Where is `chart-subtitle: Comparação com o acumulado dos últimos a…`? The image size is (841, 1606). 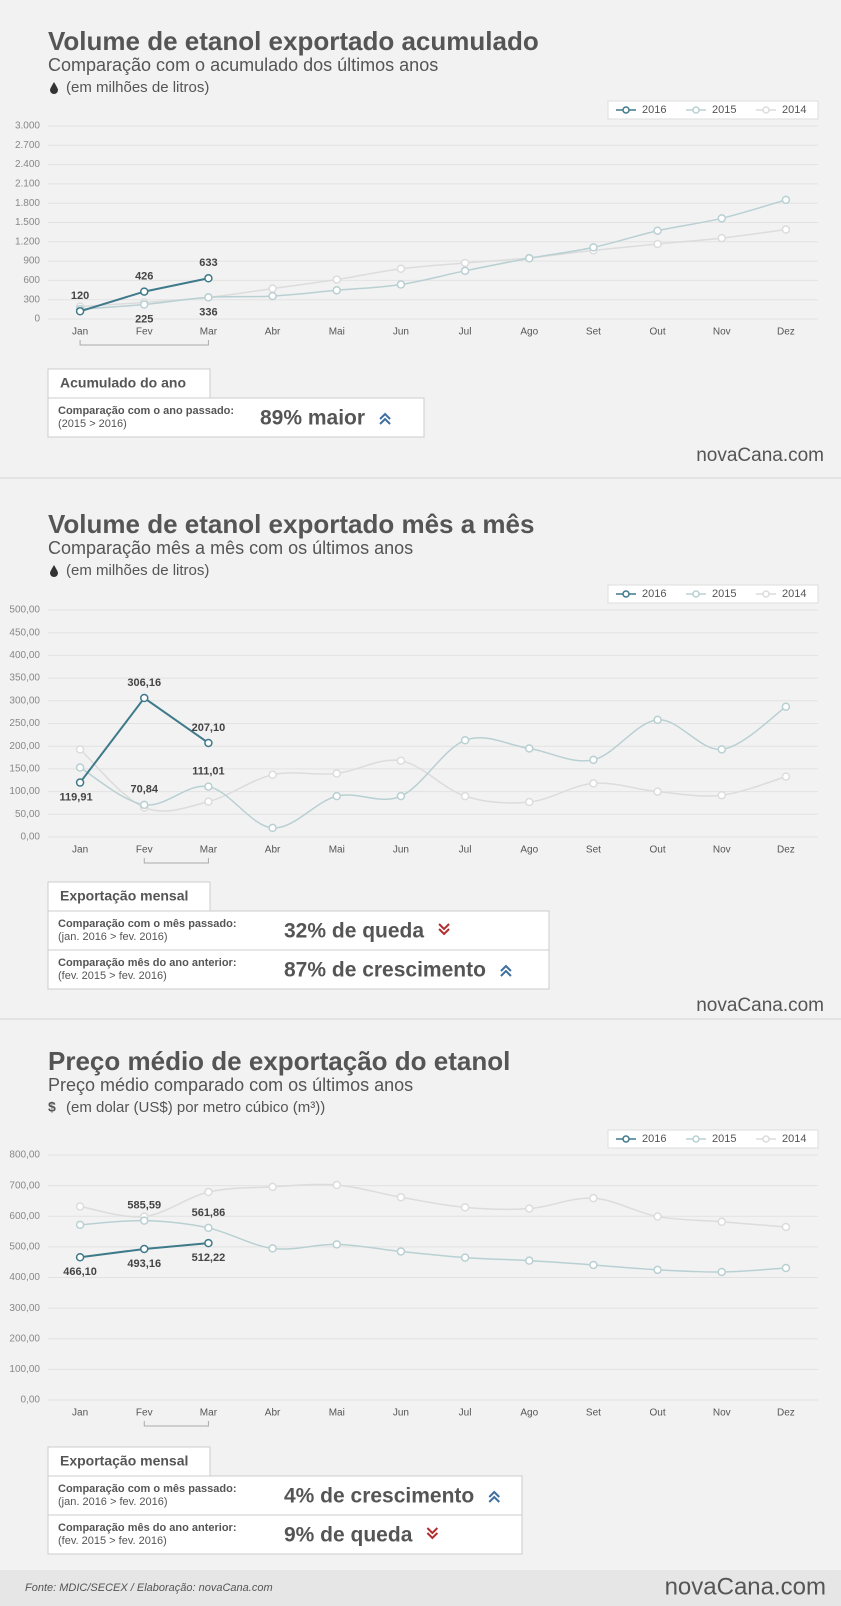 chart-subtitle: Comparação com o acumulado dos últimos a… is located at coordinates (243, 65).